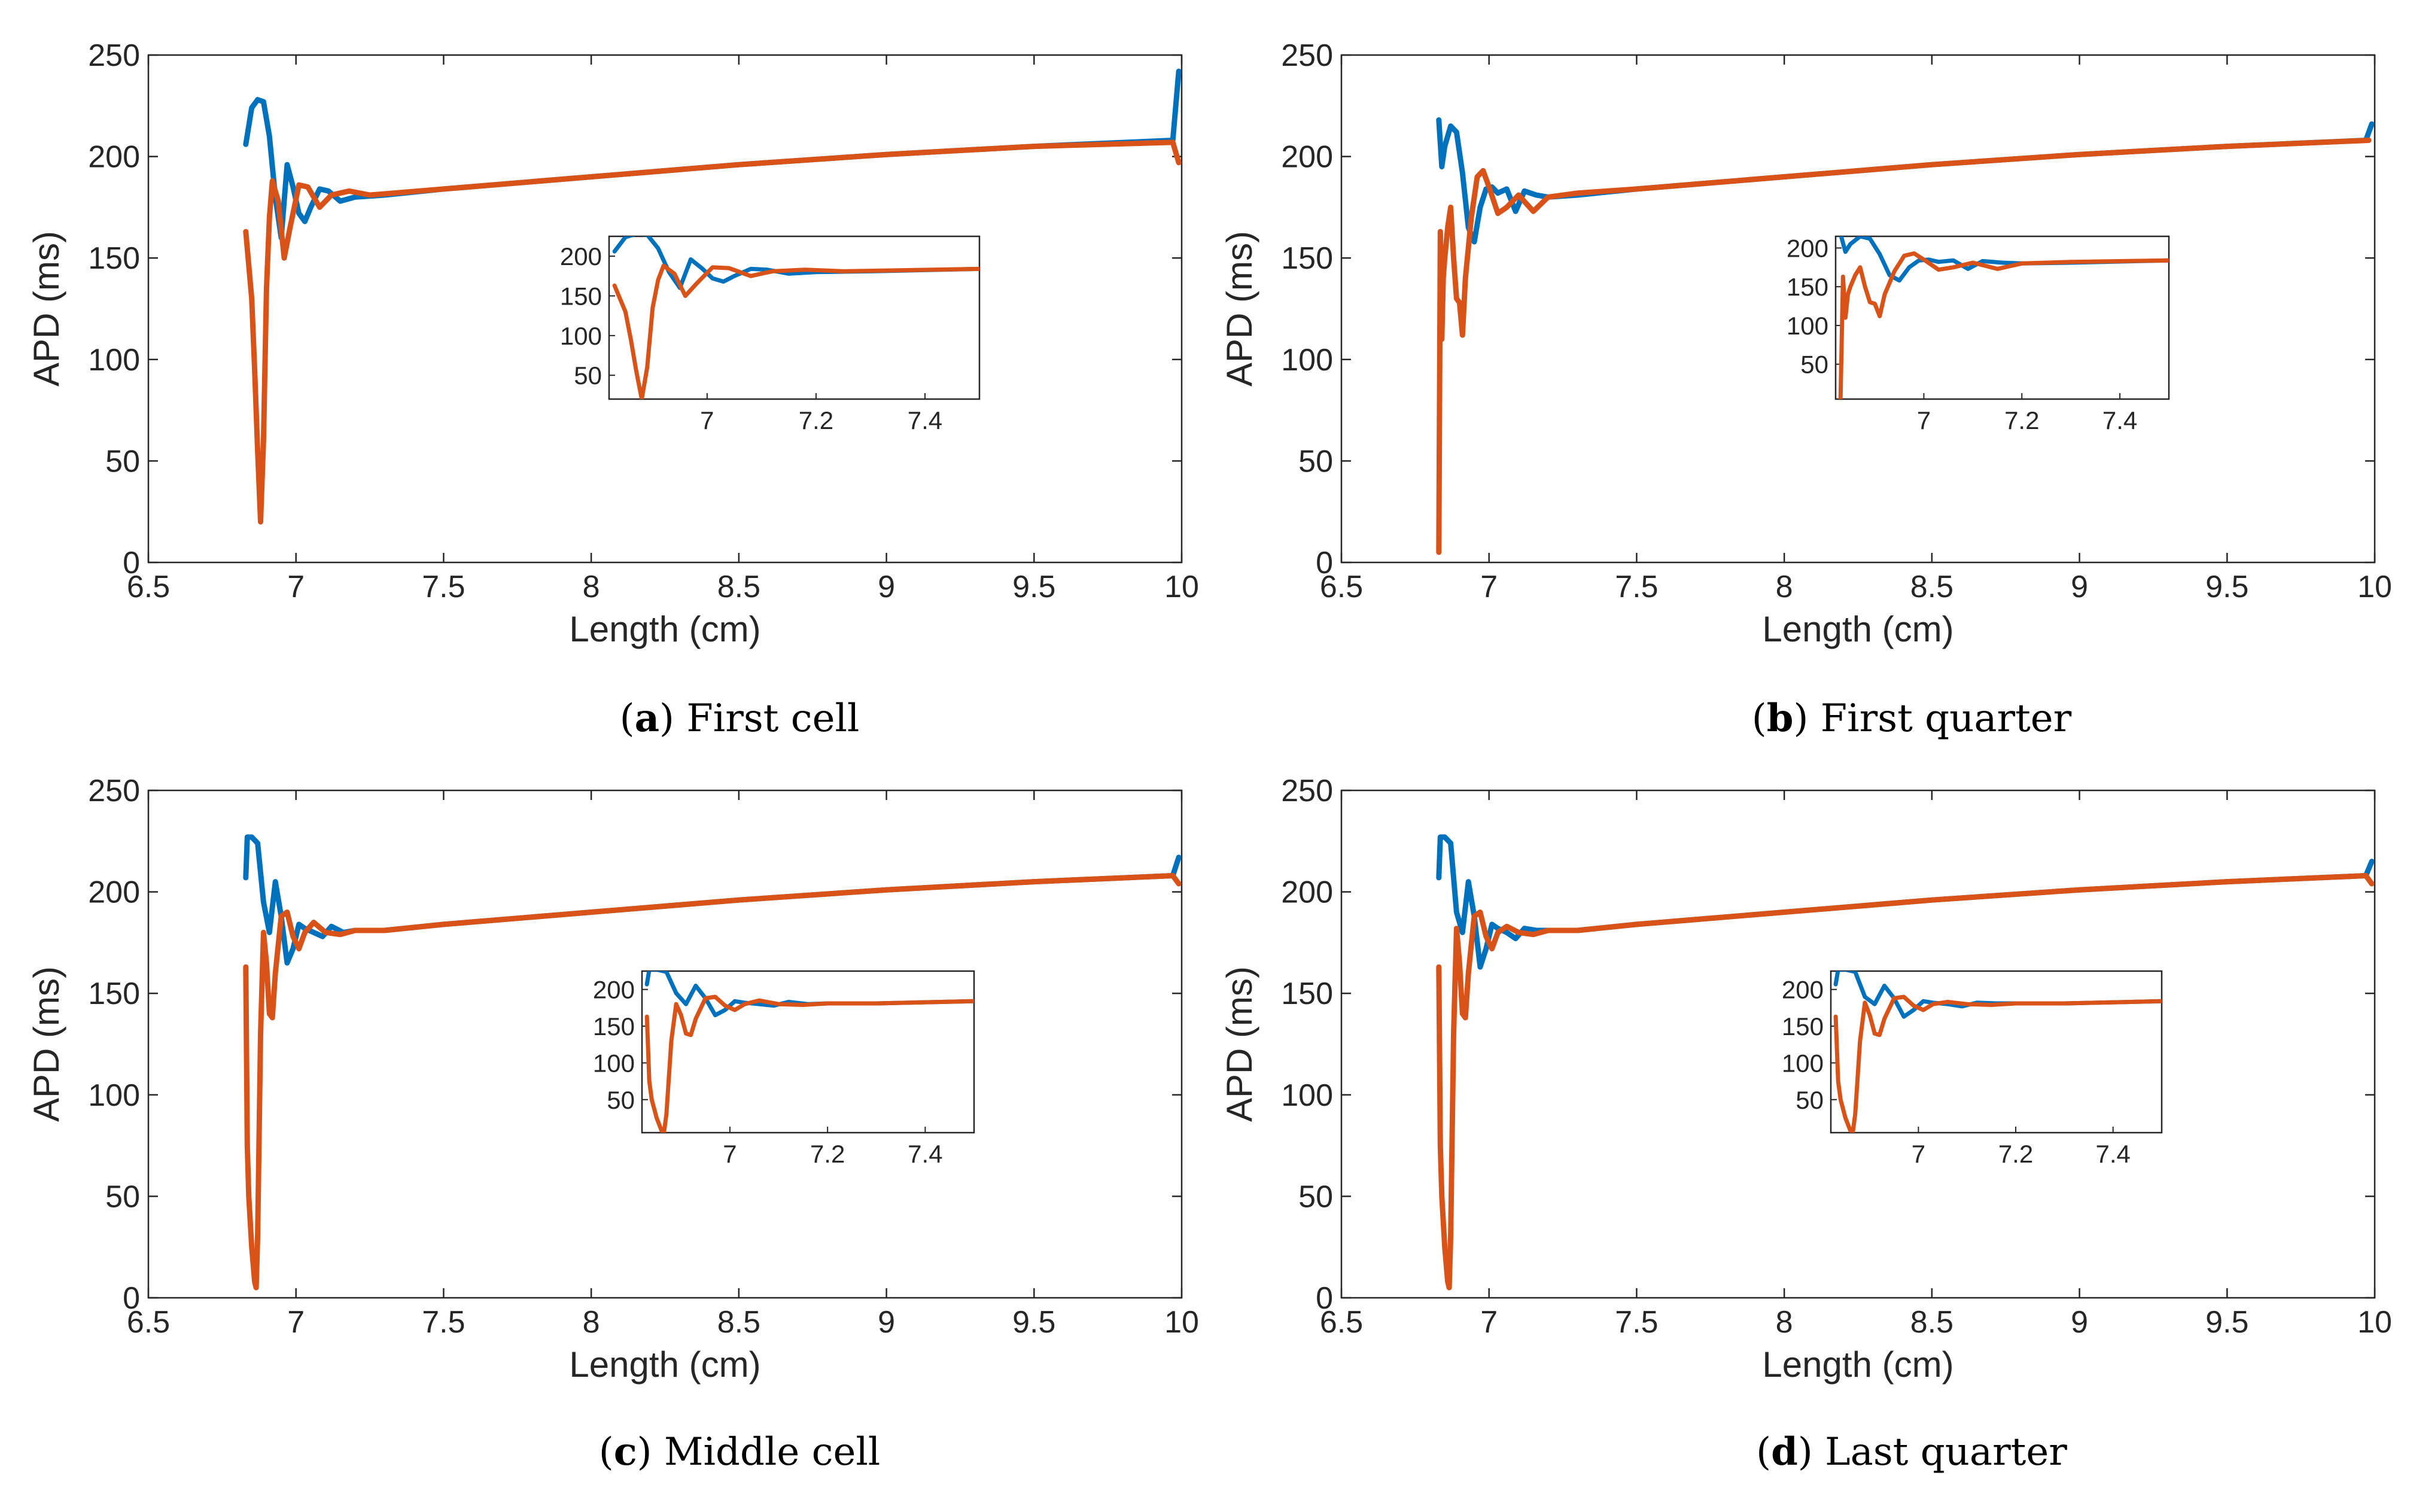 The image size is (2413, 1512). Describe the element at coordinates (621, 1100) in the screenshot. I see `inset-y-tick-label: 50` at that location.